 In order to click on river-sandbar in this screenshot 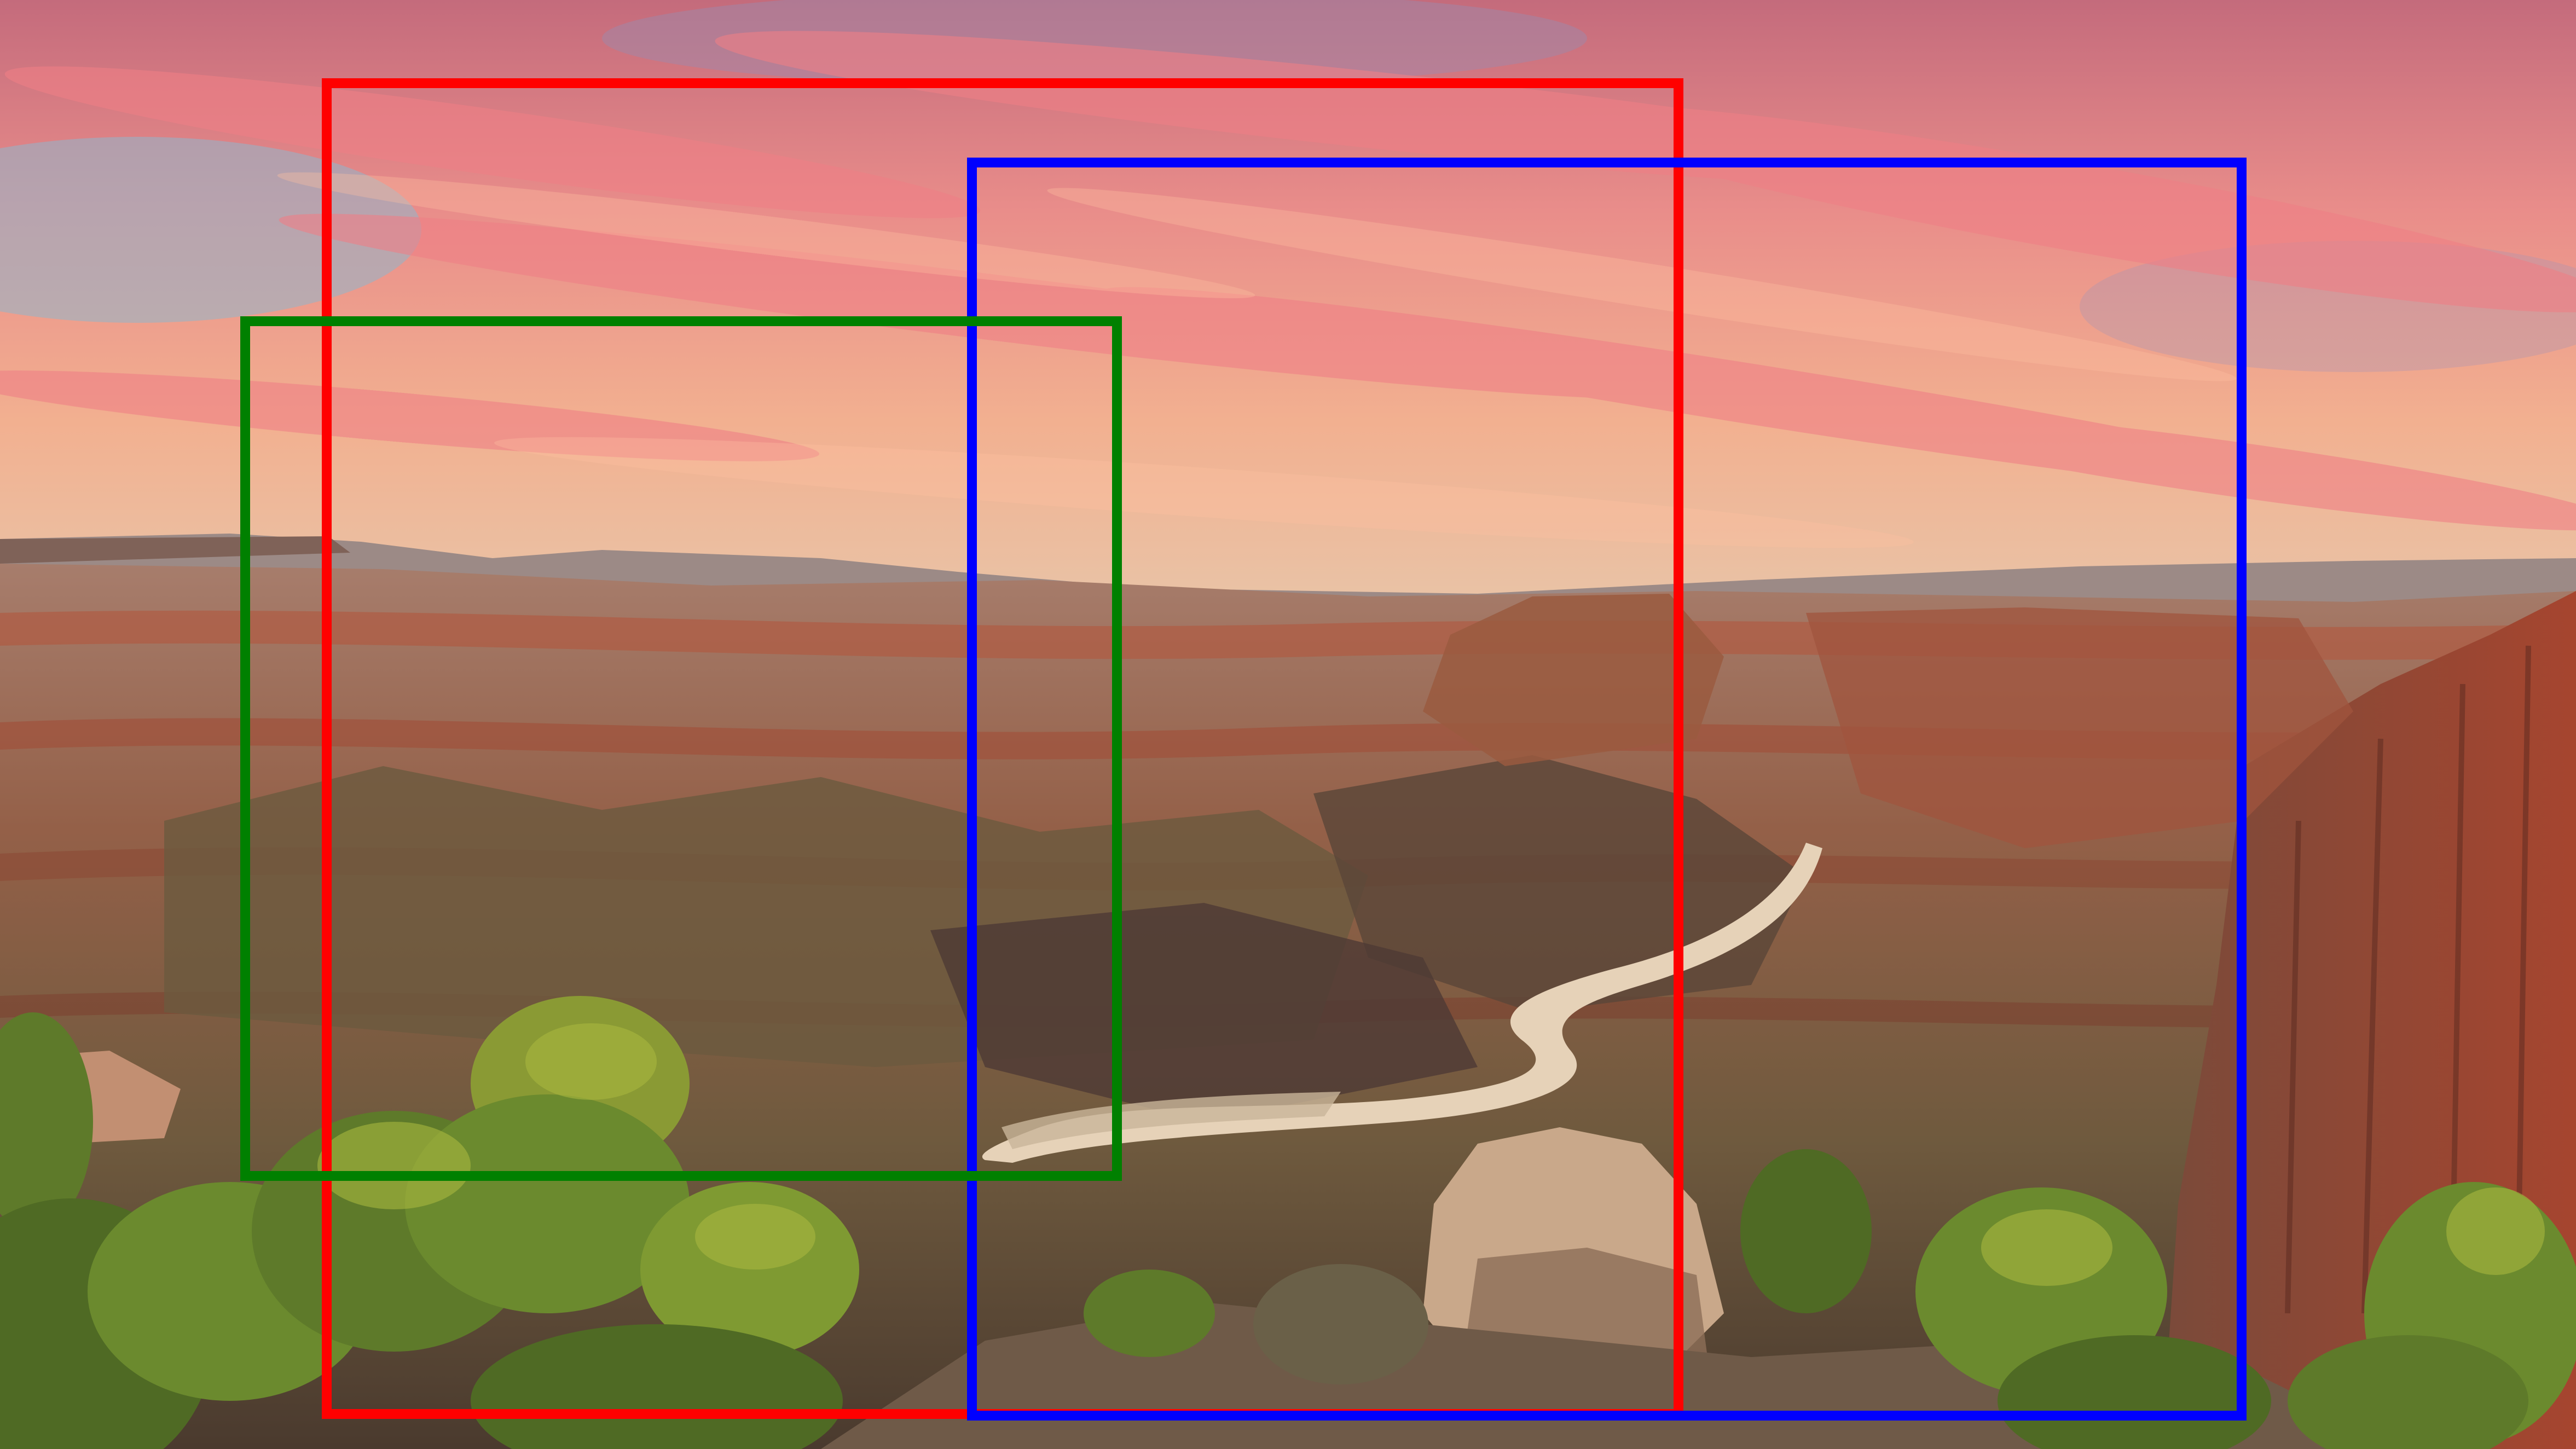, I will do `click(1171, 1120)`.